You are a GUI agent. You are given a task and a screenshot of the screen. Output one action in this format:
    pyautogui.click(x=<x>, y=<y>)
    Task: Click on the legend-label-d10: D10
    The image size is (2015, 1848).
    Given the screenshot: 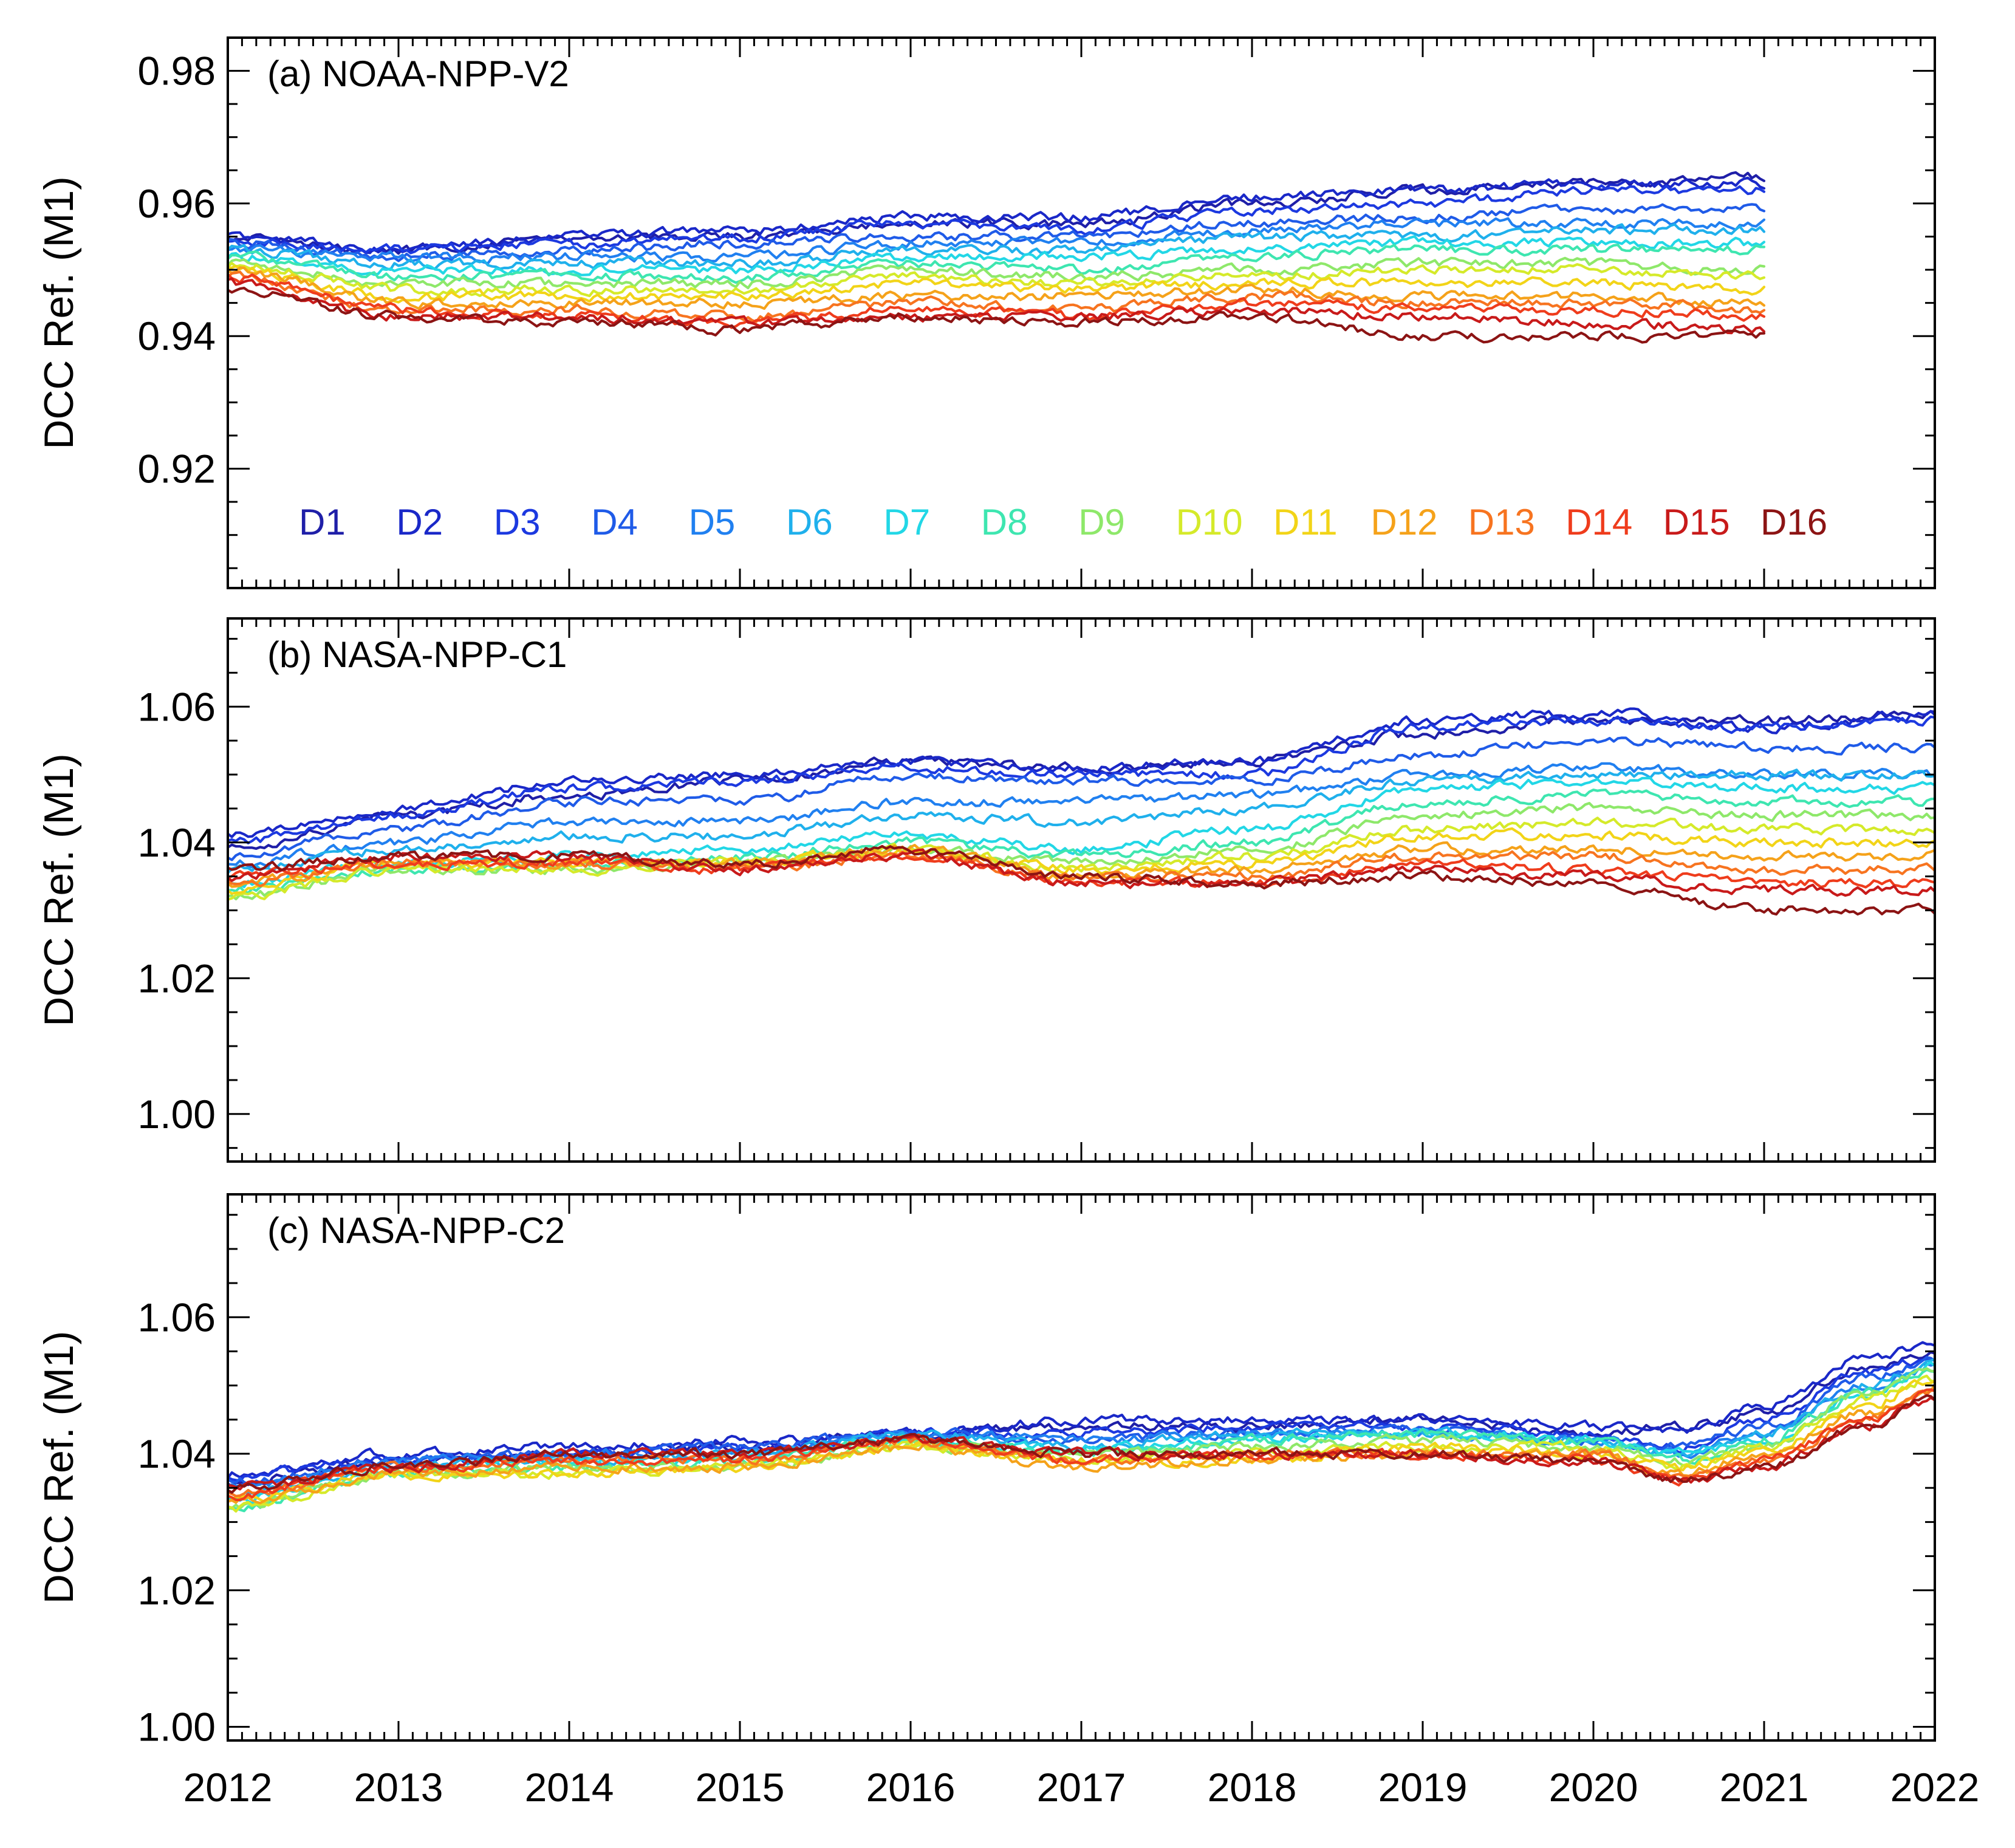 What is the action you would take?
    pyautogui.click(x=1209, y=522)
    